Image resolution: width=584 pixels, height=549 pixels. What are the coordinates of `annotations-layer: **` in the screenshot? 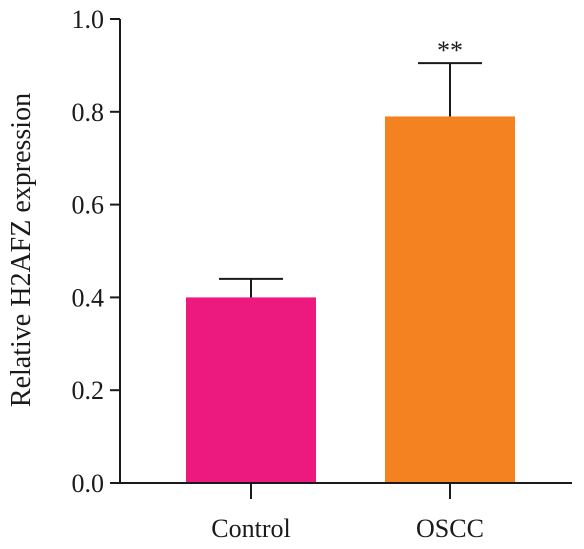 It's located at (450, 50).